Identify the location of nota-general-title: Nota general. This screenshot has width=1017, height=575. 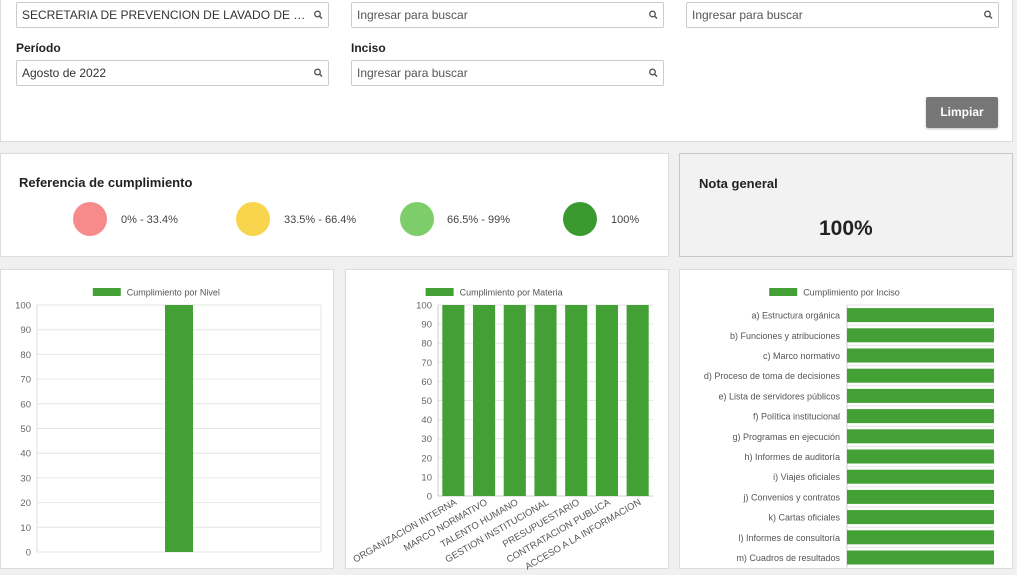
(738, 183).